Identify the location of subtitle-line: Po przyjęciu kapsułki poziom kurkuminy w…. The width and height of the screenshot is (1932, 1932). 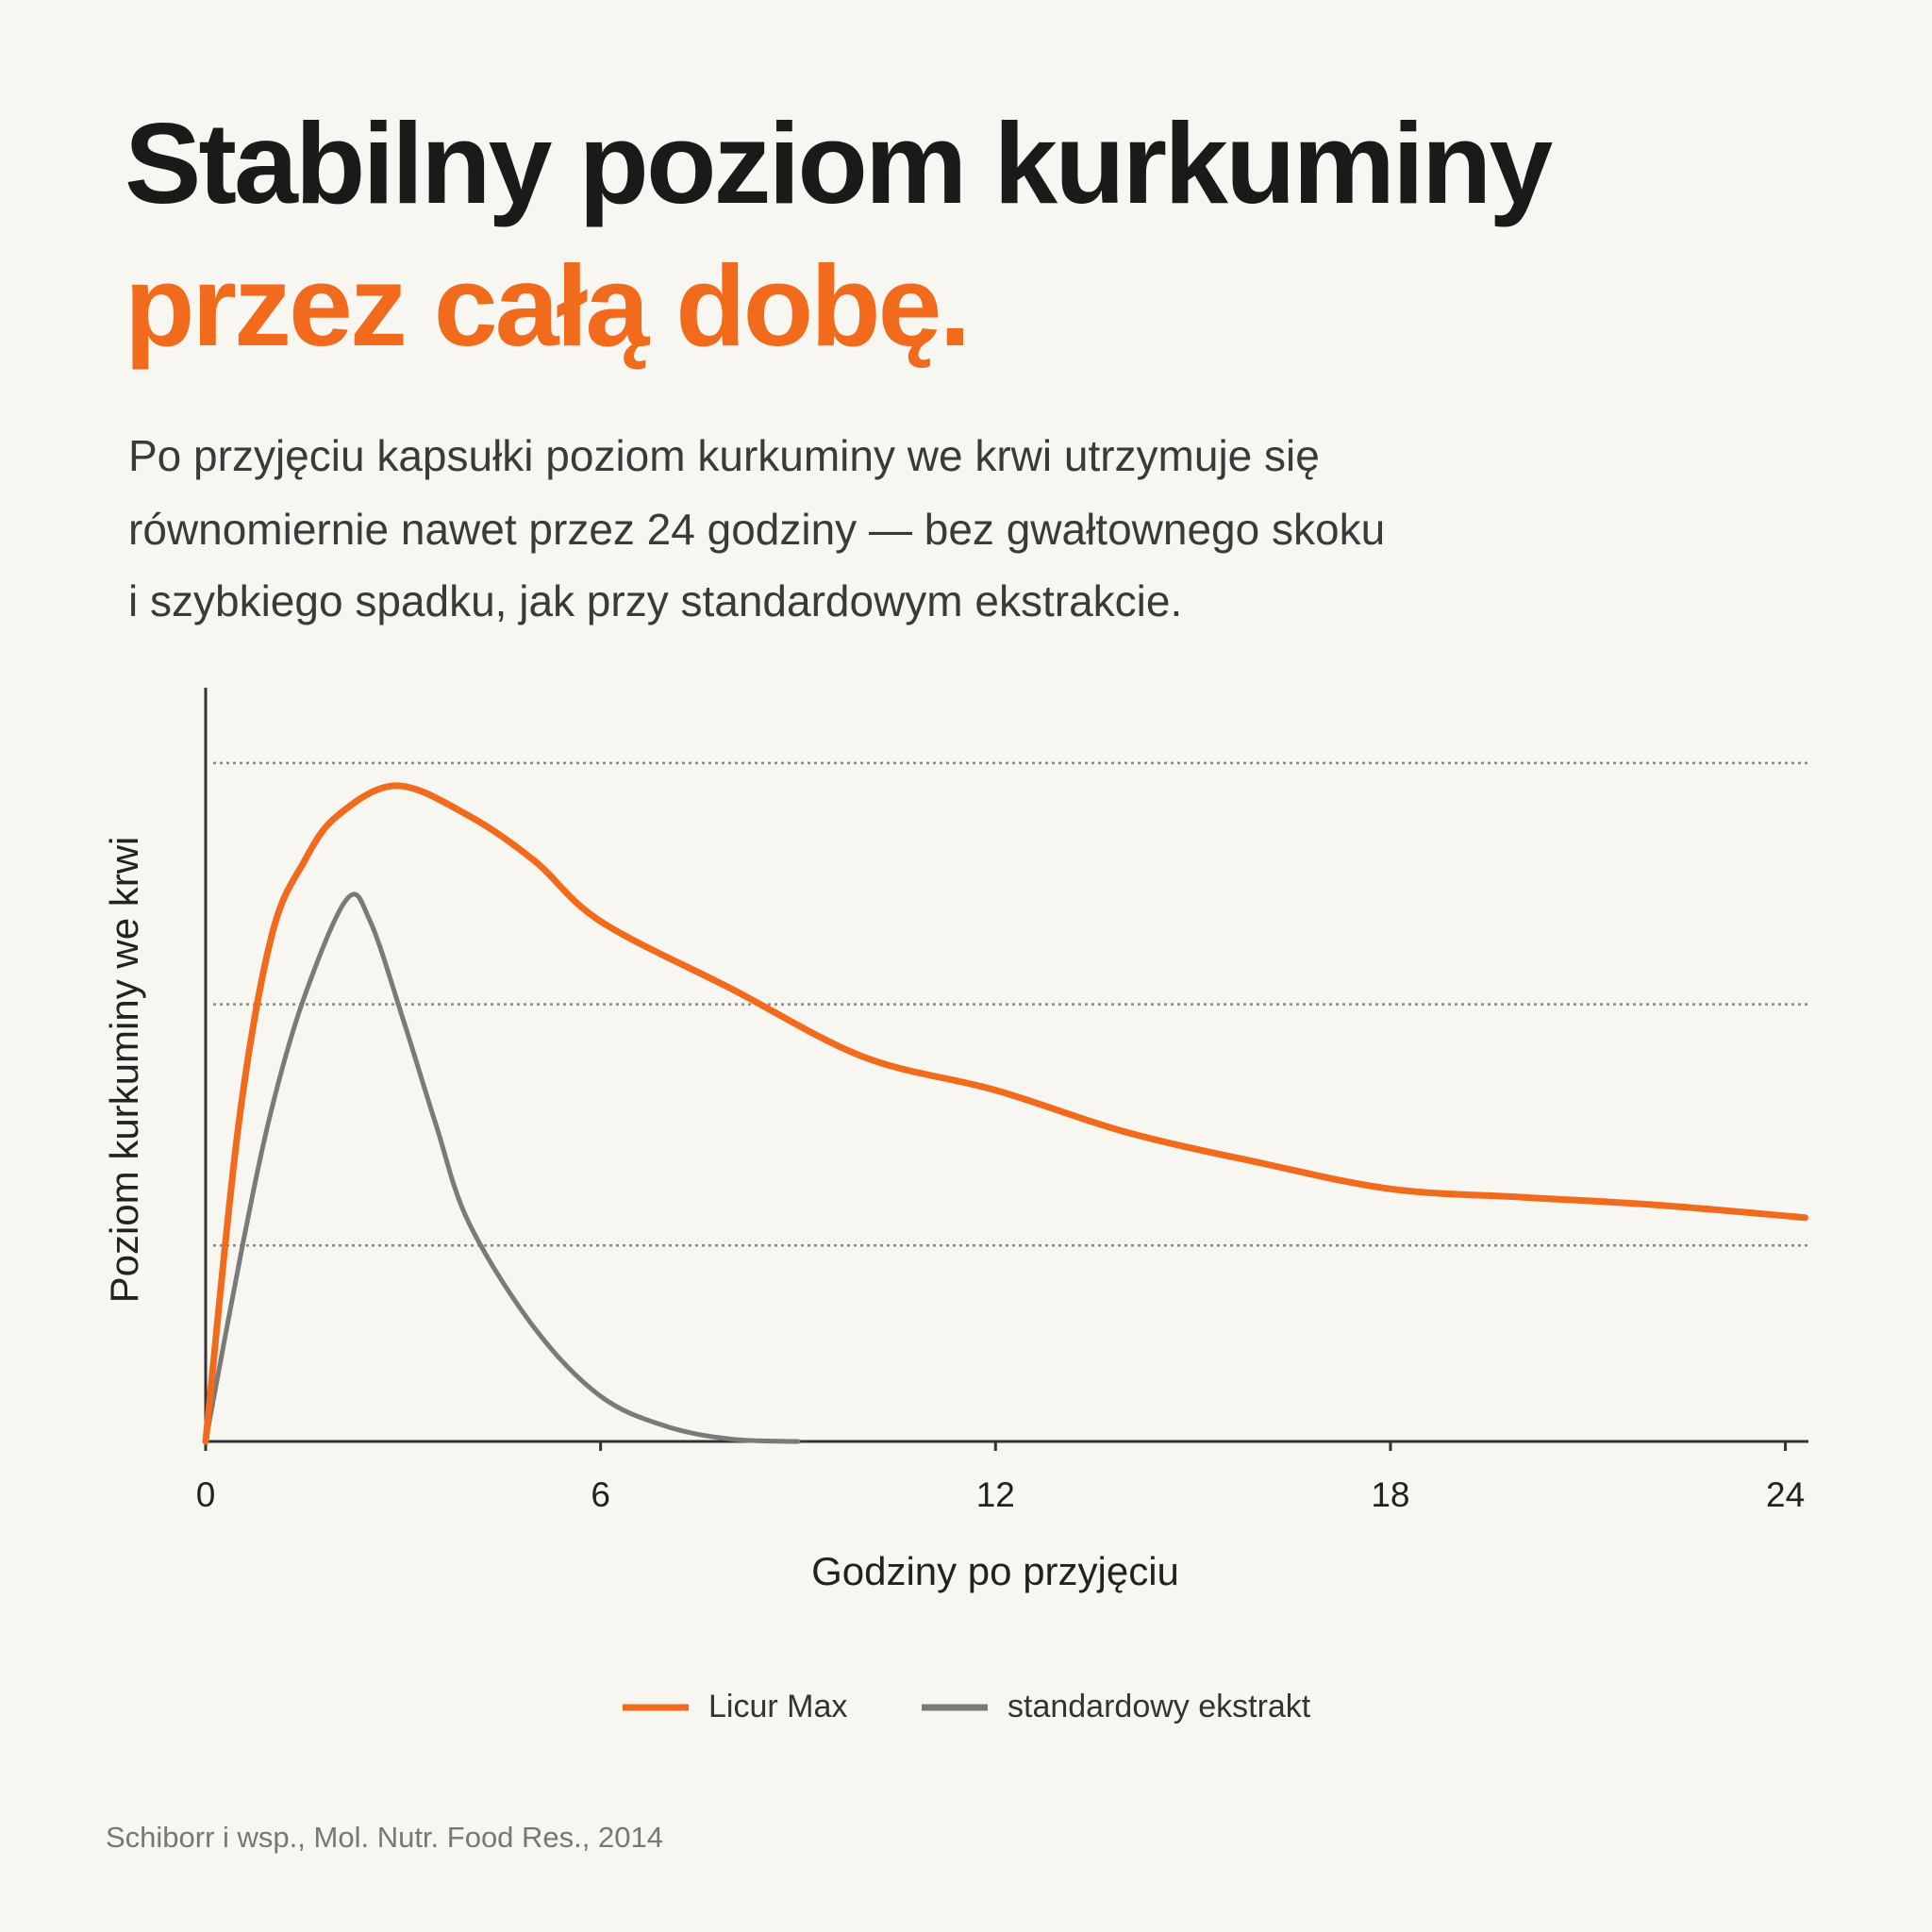
(724, 456).